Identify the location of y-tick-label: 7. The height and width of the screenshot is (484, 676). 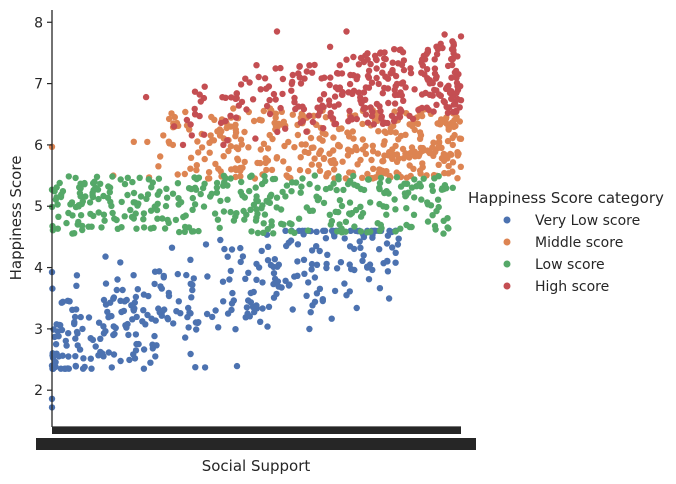
(38, 85).